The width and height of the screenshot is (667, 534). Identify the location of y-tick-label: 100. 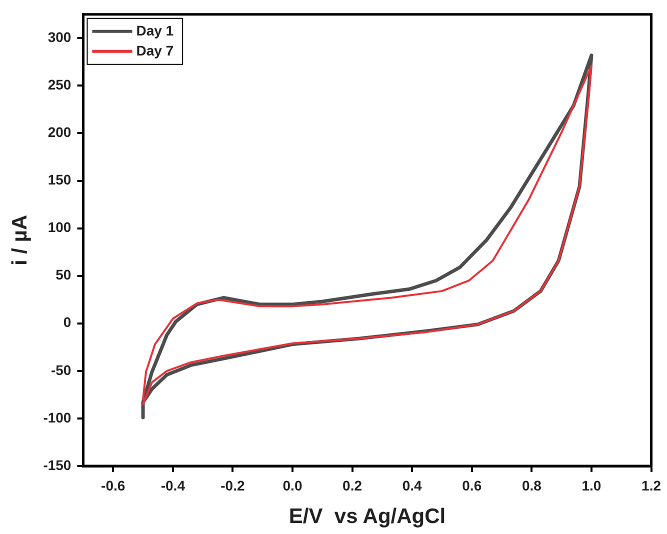
(60, 227).